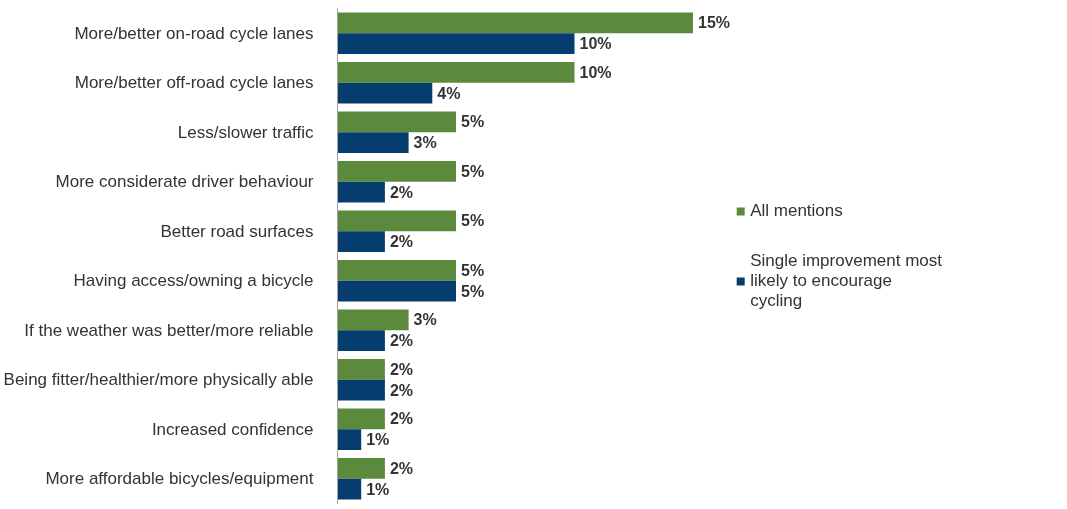  Describe the element at coordinates (714, 23) in the screenshot. I see `data-label: 15%` at that location.